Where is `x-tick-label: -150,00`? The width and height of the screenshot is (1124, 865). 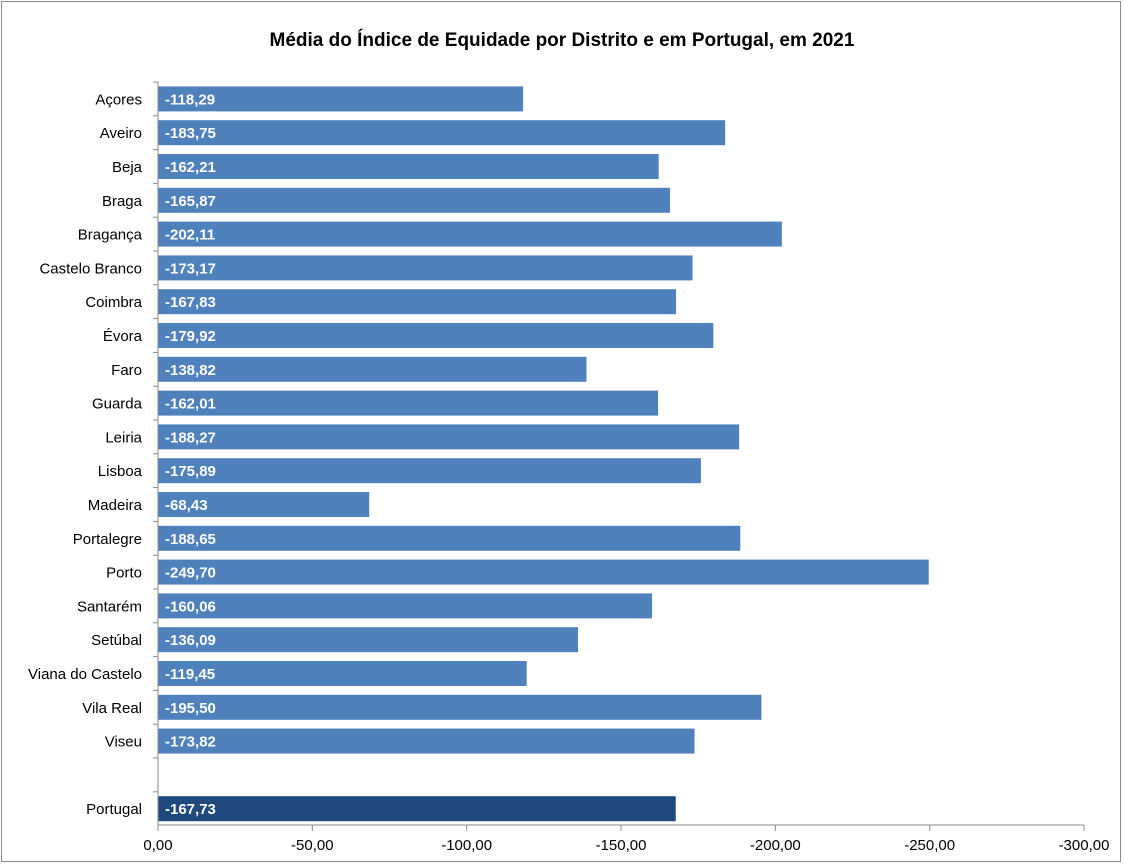 x-tick-label: -150,00 is located at coordinates (621, 845).